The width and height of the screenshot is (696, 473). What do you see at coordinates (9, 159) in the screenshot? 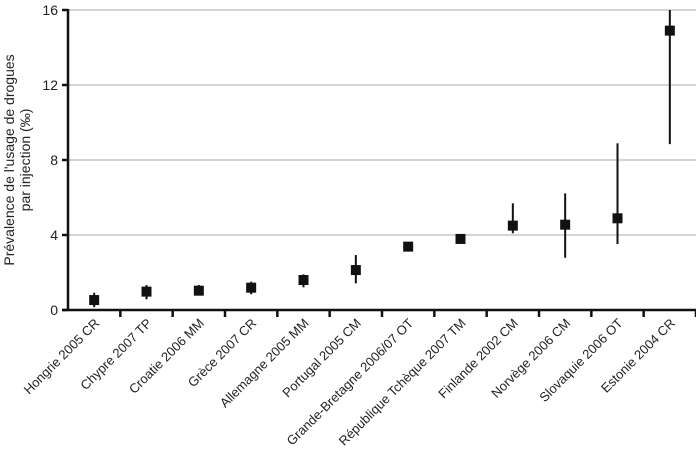
I see `y-axis-label-line1: Prévalence de l'usage de drogues` at bounding box center [9, 159].